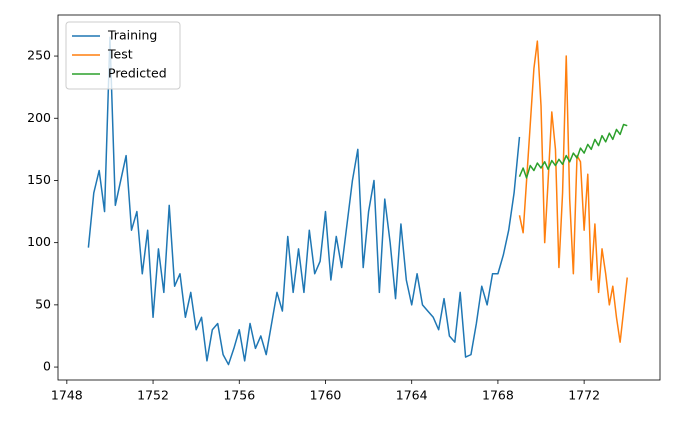 The width and height of the screenshot is (685, 425). I want to click on legend-label: Test, so click(120, 54).